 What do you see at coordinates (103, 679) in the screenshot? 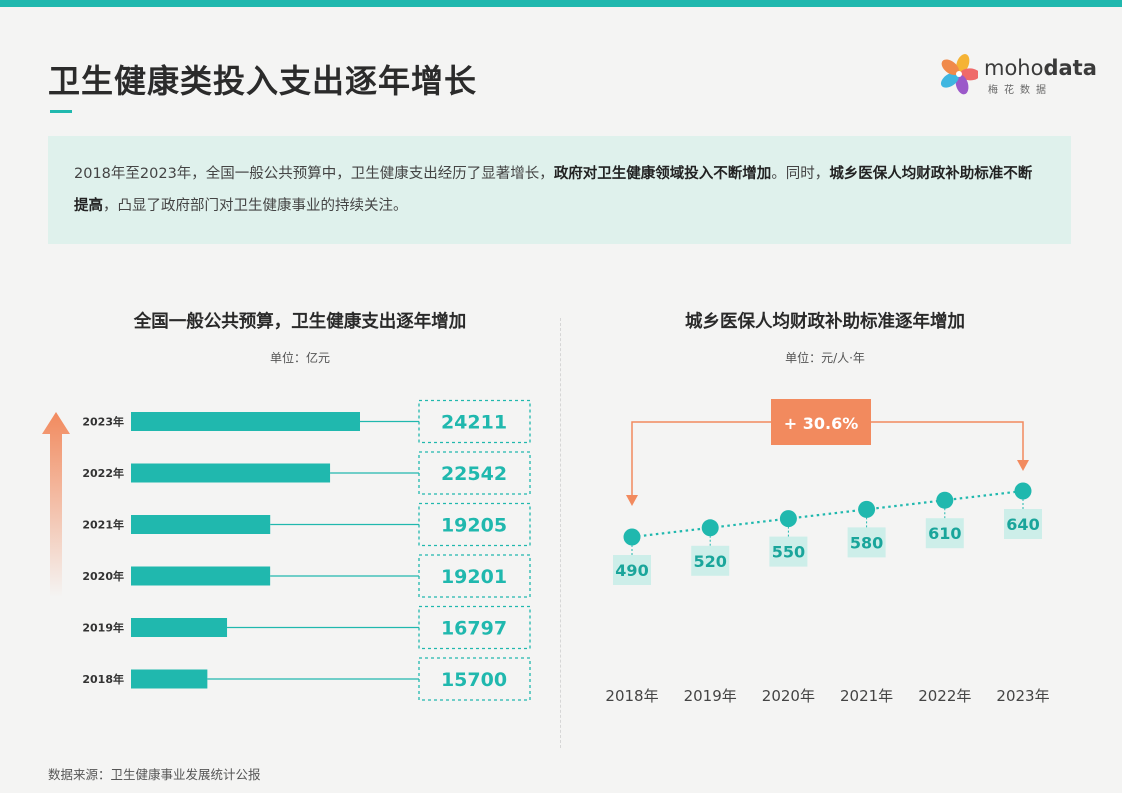
I see `bar-category-label: 2018年` at bounding box center [103, 679].